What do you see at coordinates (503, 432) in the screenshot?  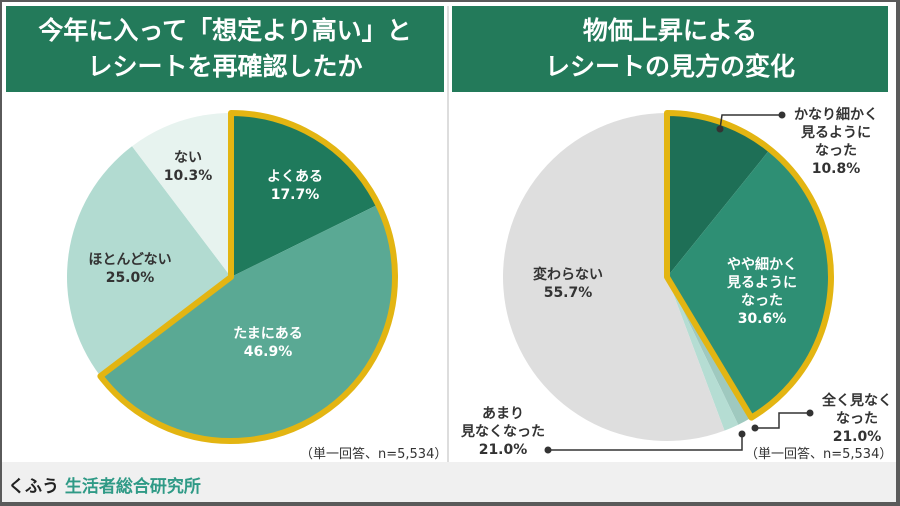 I see `slice-label-less: あまり 見なくなった 21.0%` at bounding box center [503, 432].